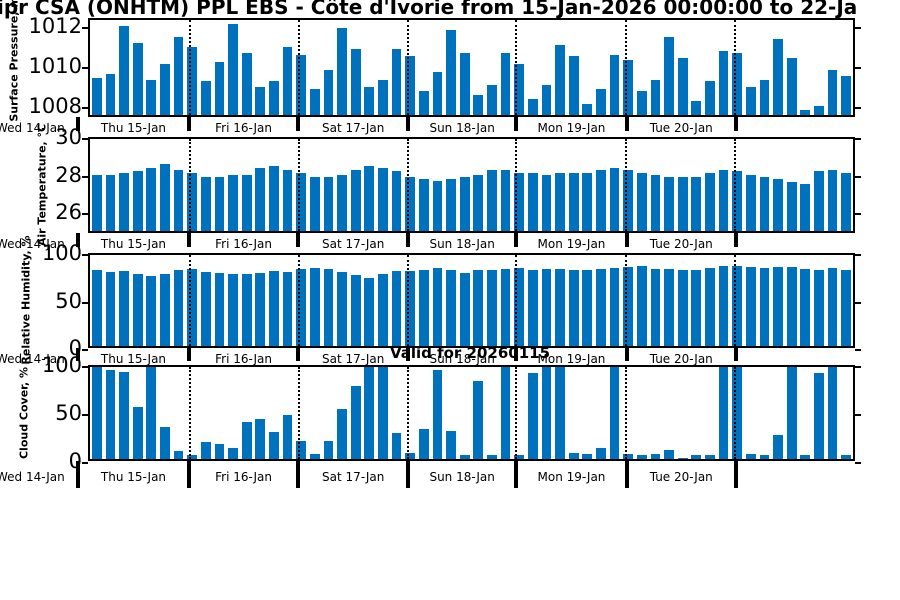 The width and height of the screenshot is (900, 600). I want to click on relative-humidity-panel, so click(471, 302).